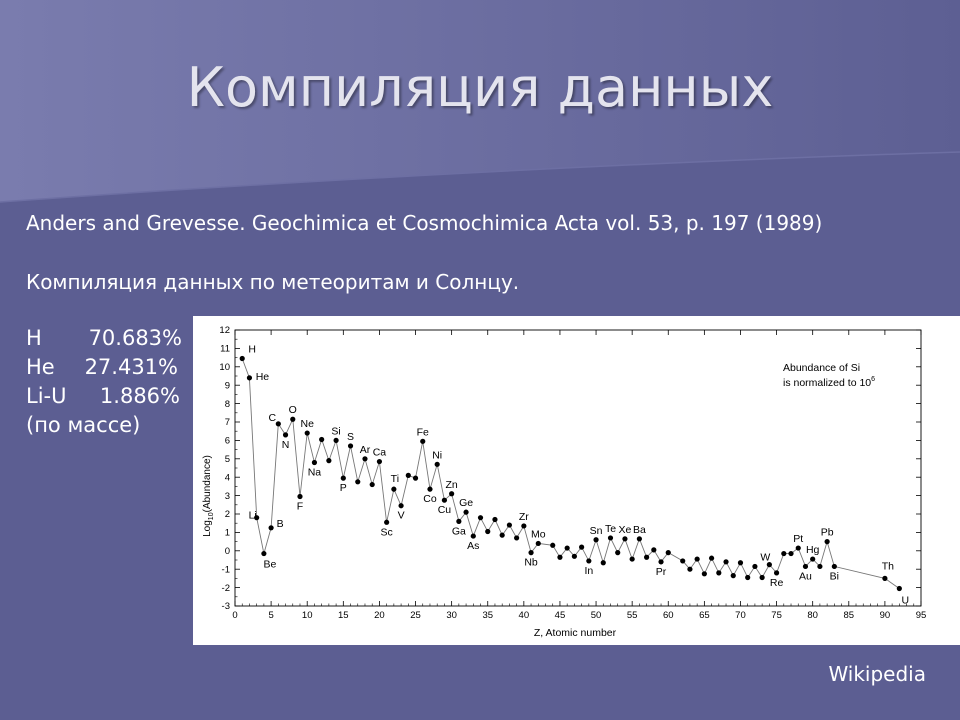 The image size is (960, 720). Describe the element at coordinates (226, 569) in the screenshot. I see `y-tick-label: -1` at that location.